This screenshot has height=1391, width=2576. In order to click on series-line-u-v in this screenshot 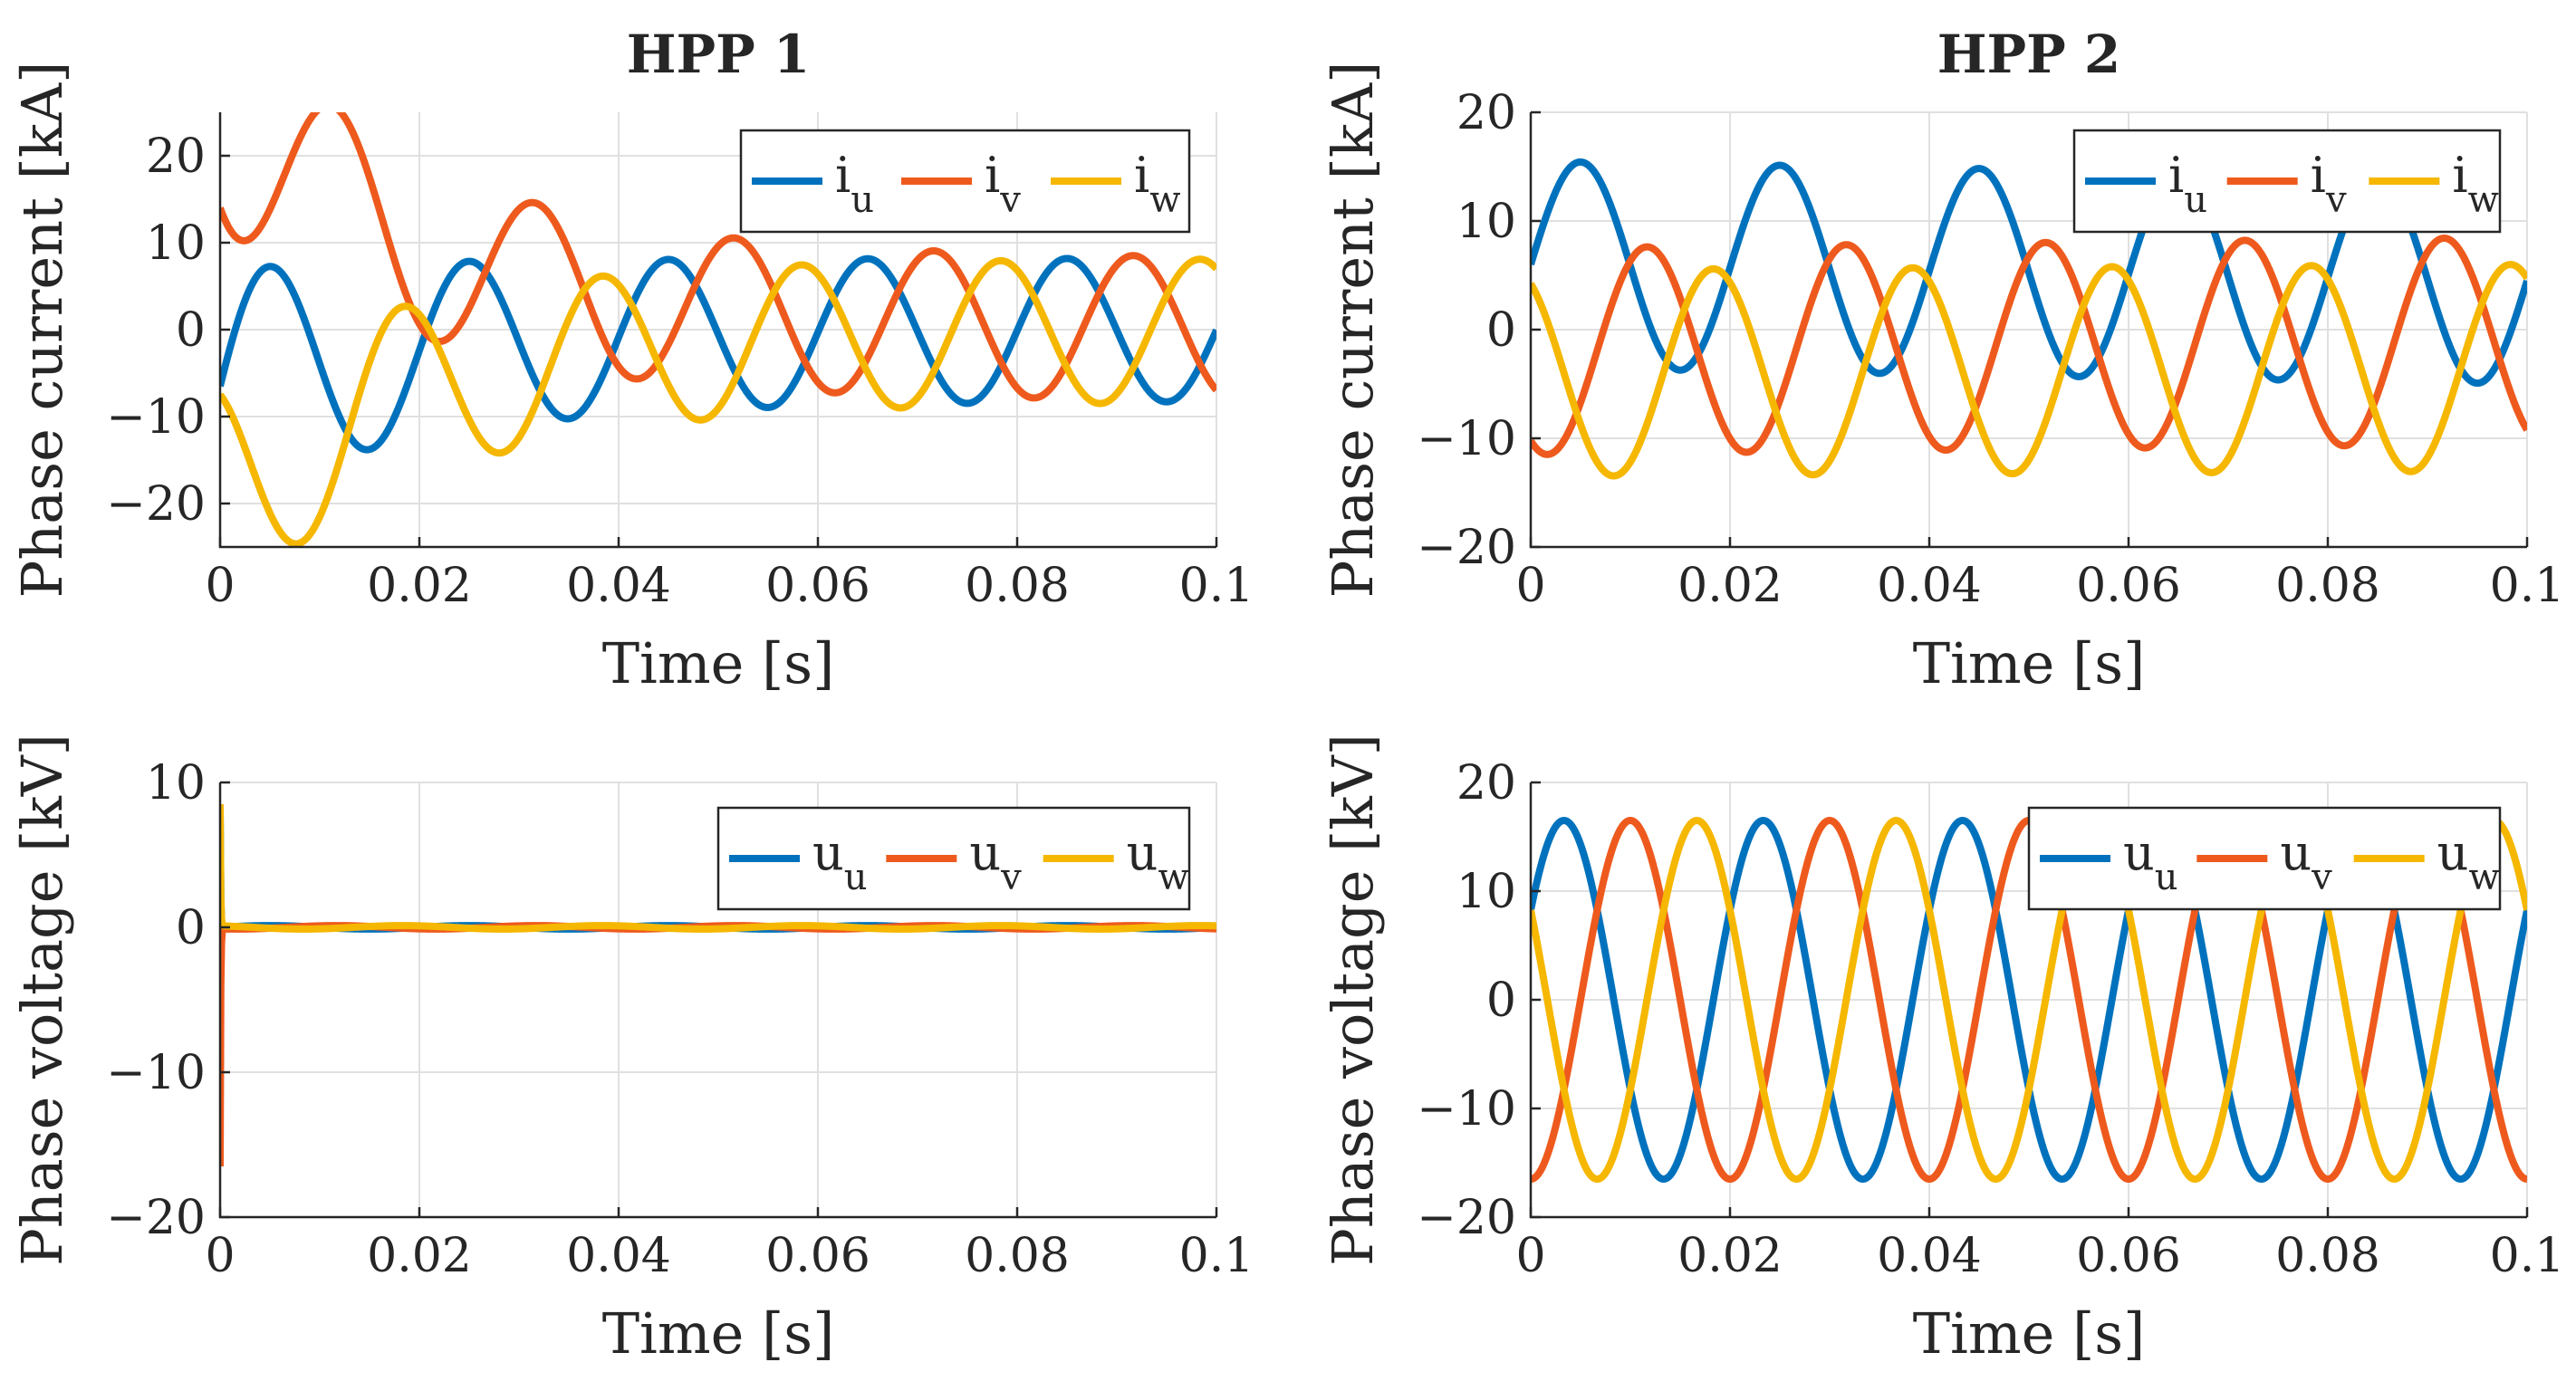, I will do `click(718, 1044)`.